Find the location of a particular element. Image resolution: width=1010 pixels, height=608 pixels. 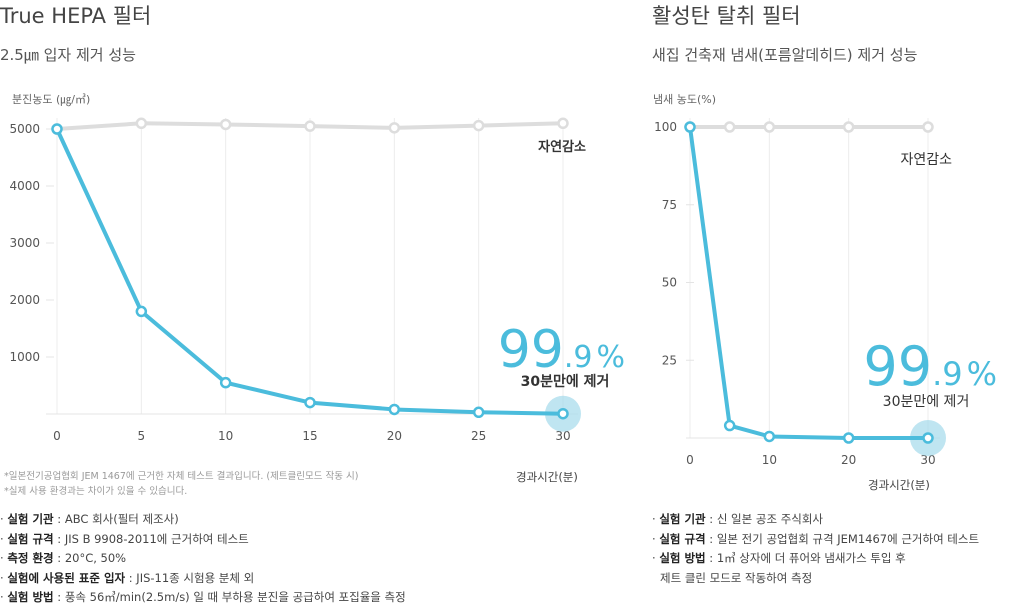

left-x-tick-label: 30 is located at coordinates (562, 436).